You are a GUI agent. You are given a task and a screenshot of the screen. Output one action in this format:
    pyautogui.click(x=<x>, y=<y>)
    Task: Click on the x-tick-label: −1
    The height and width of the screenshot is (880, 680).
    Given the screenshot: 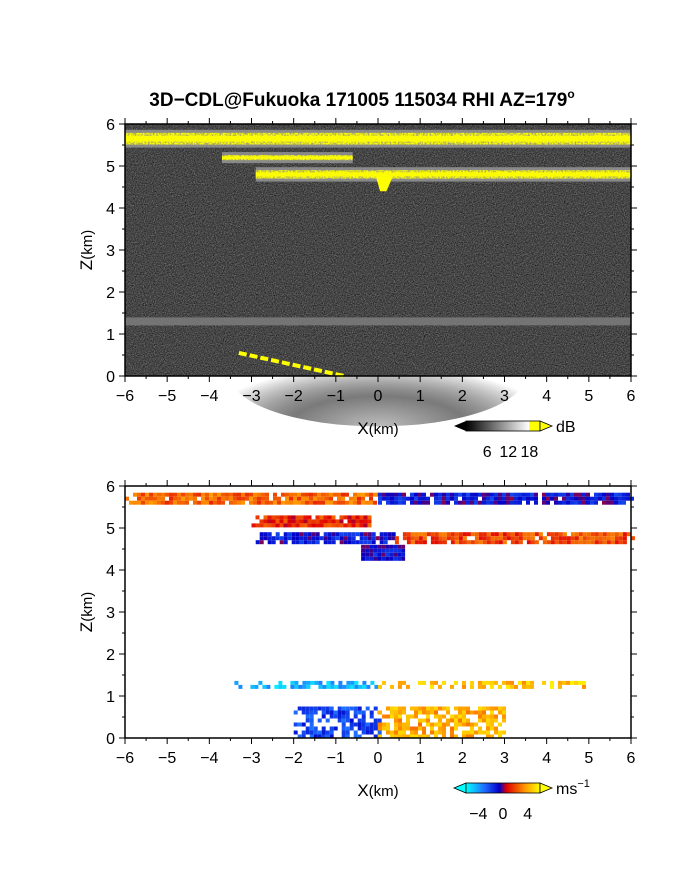 What is the action you would take?
    pyautogui.click(x=336, y=396)
    